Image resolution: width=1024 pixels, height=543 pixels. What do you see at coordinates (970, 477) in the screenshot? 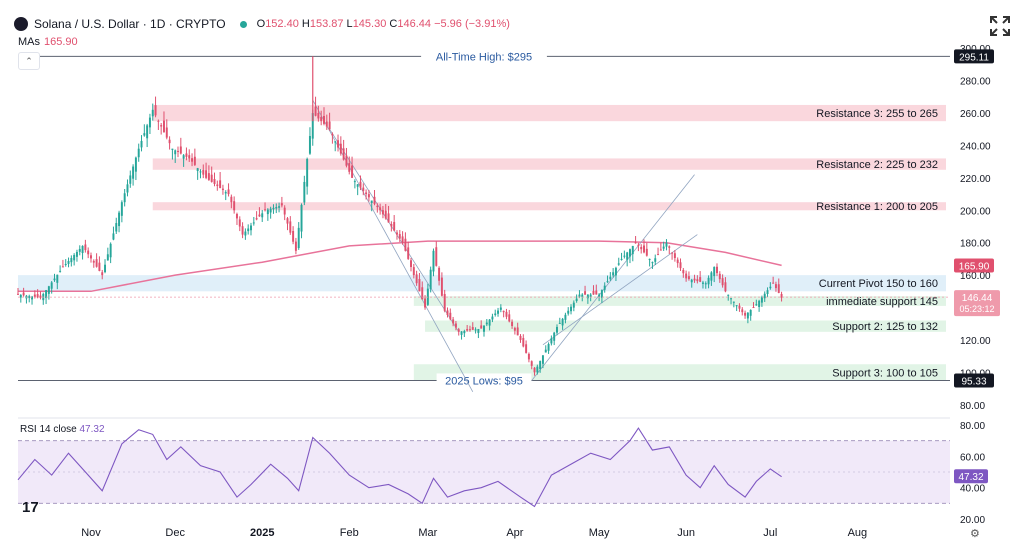
I see `rsi-badge: 47.32` at bounding box center [970, 477].